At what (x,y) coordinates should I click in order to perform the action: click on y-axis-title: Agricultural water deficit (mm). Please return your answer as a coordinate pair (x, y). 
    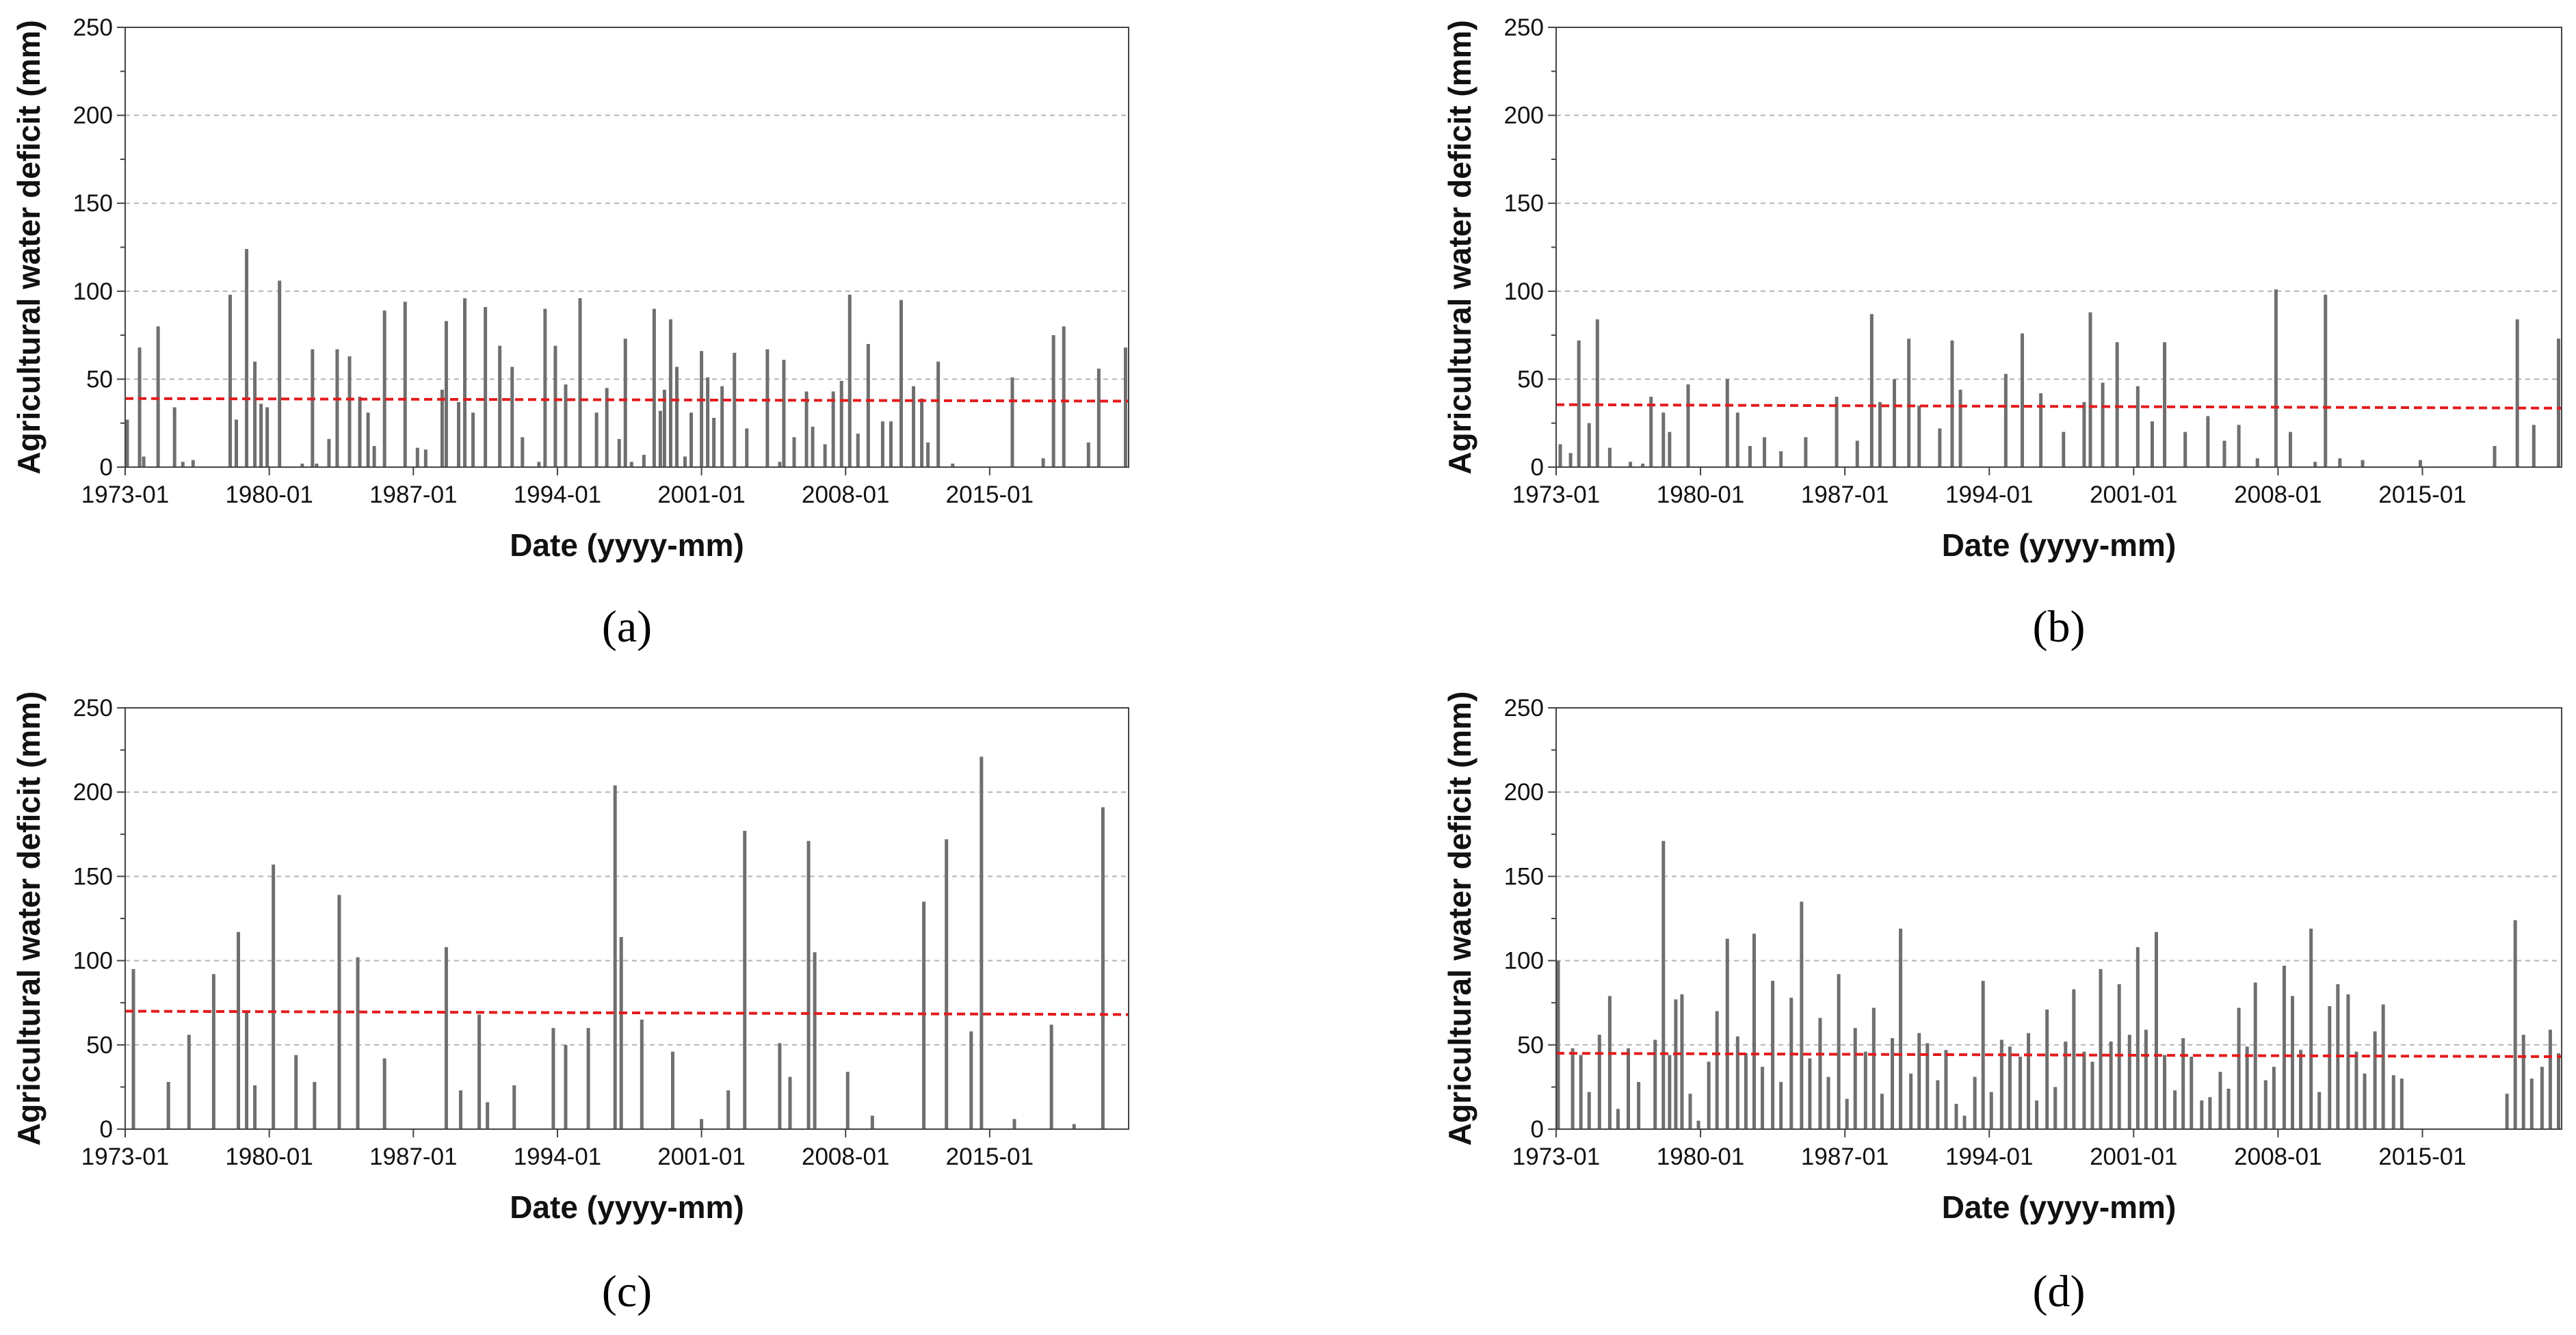
    Looking at the image, I should click on (29, 918).